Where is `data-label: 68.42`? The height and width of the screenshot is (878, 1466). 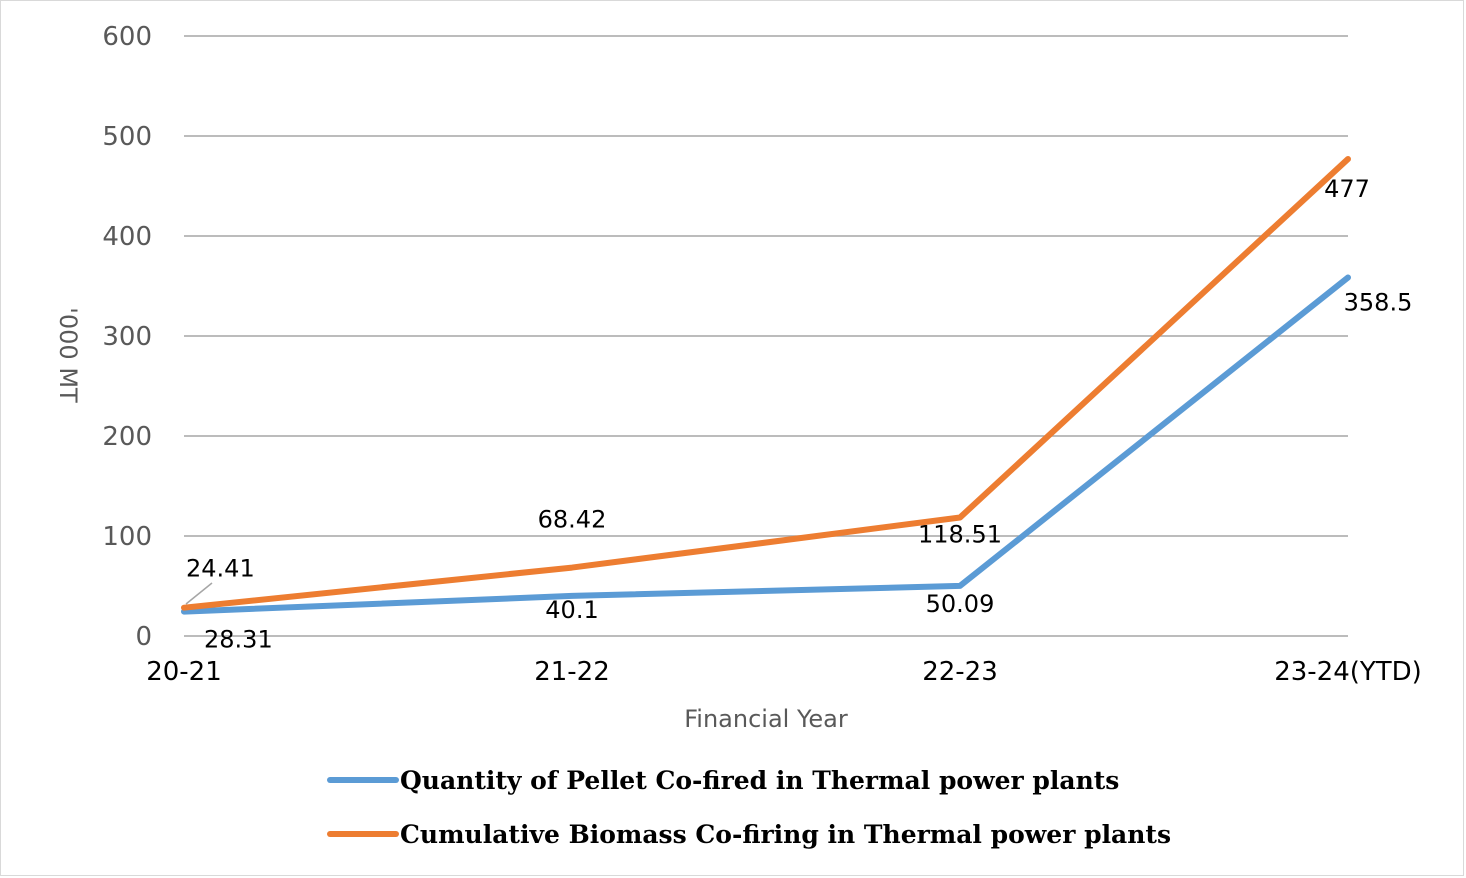
data-label: 68.42 is located at coordinates (572, 520).